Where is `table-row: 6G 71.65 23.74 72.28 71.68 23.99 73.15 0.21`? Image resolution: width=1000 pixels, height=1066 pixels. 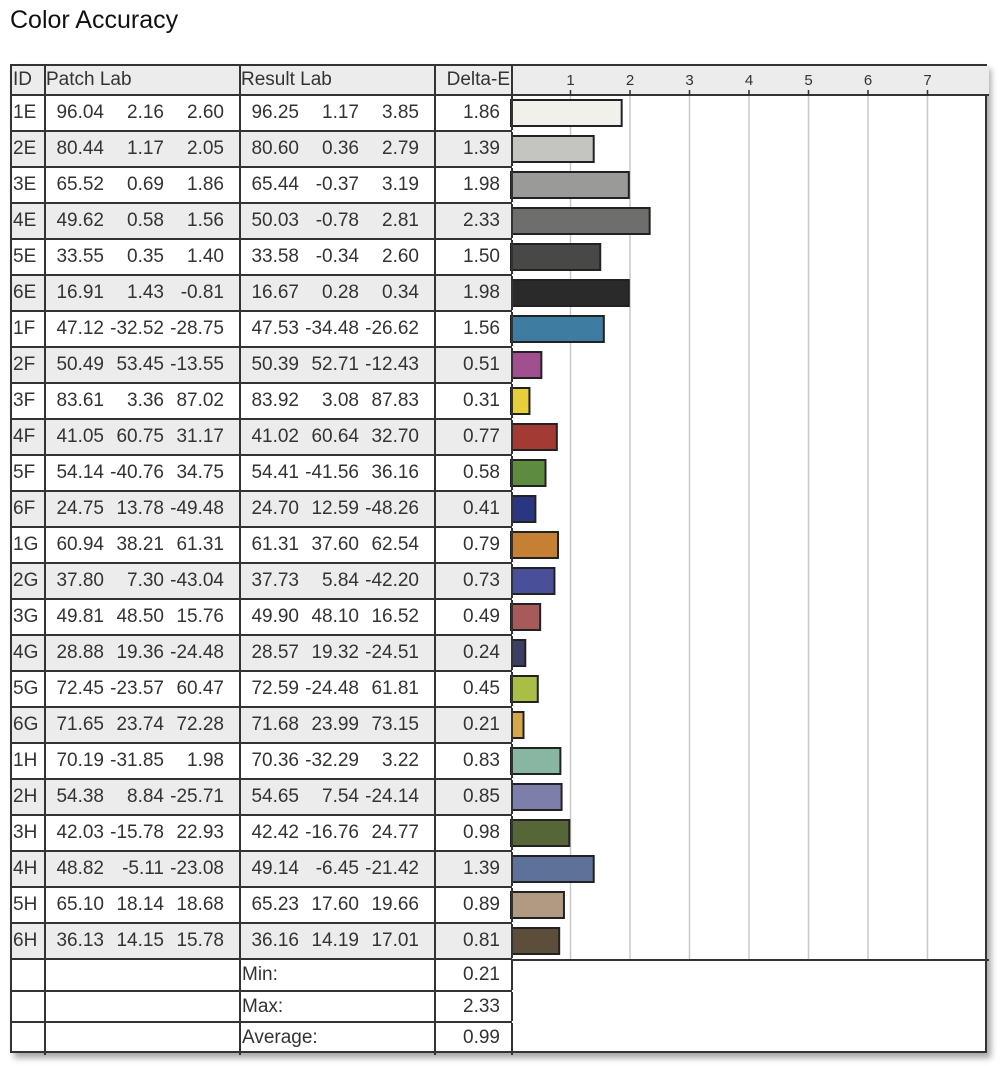 table-row: 6G 71.65 23.74 72.28 71.68 23.99 73.15 0.21 is located at coordinates (262, 726).